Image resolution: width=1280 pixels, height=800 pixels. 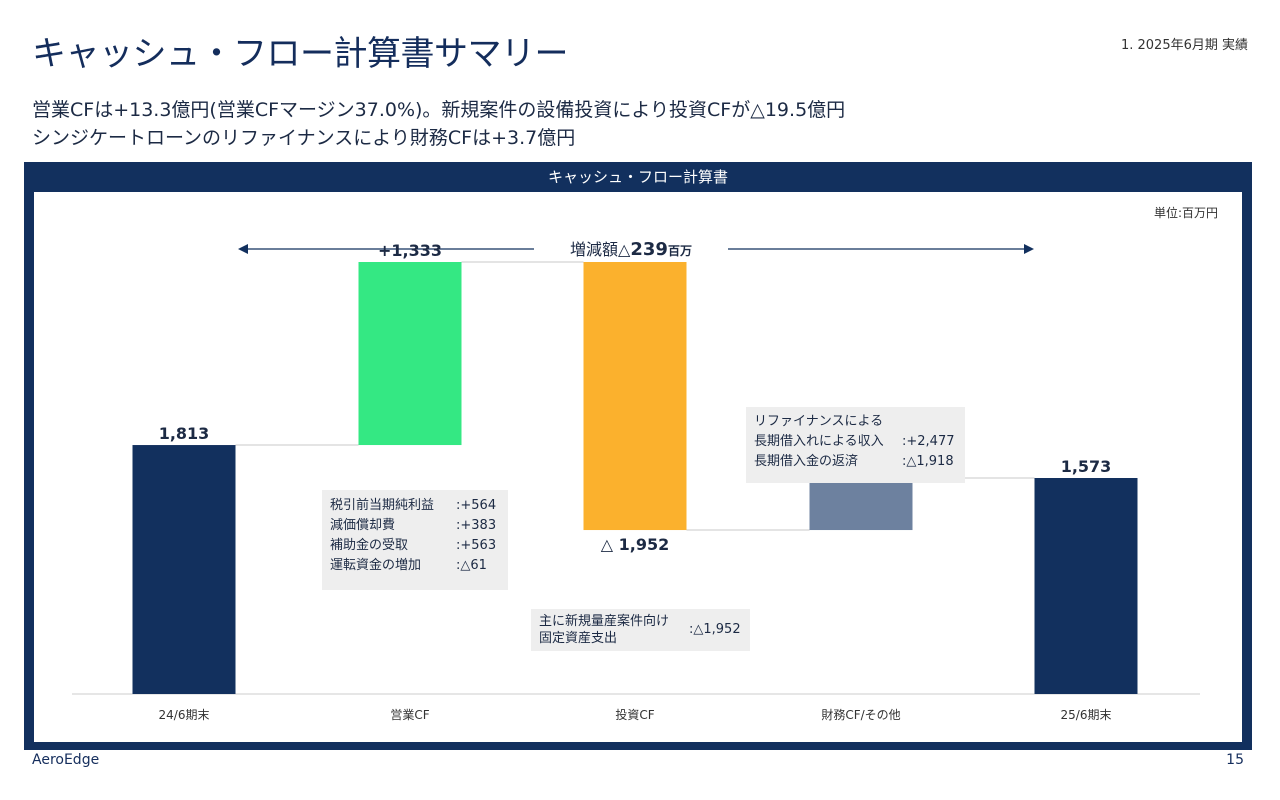 I want to click on note-value: :+2,477, so click(x=928, y=441).